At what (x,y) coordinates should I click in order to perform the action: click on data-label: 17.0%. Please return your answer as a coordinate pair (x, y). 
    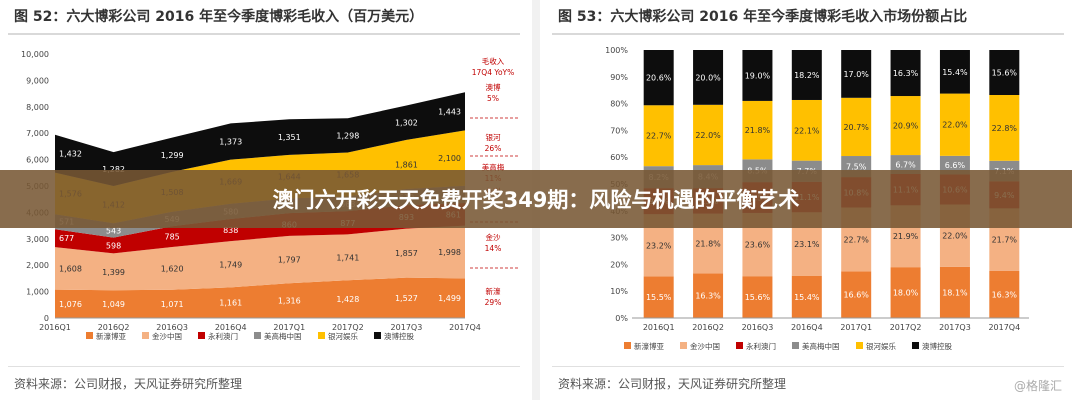
    Looking at the image, I should click on (856, 74).